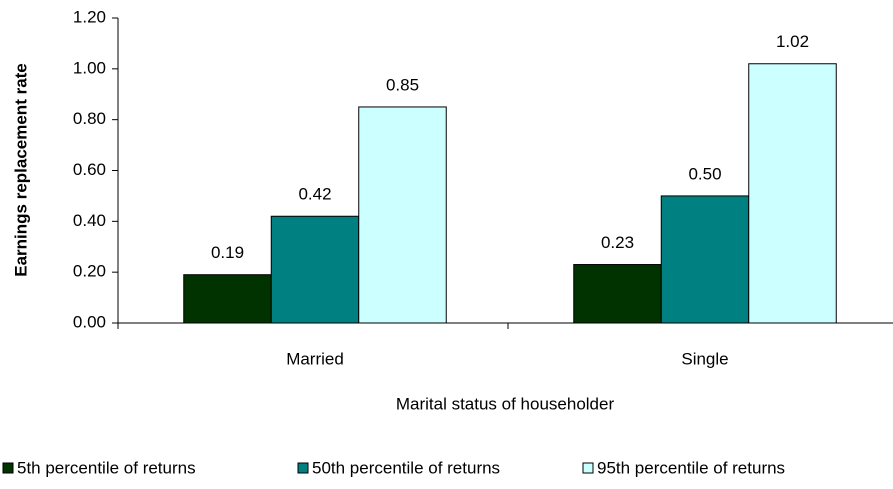 The width and height of the screenshot is (893, 489). I want to click on y-axis-label: Earnings replacement rate, so click(20, 170).